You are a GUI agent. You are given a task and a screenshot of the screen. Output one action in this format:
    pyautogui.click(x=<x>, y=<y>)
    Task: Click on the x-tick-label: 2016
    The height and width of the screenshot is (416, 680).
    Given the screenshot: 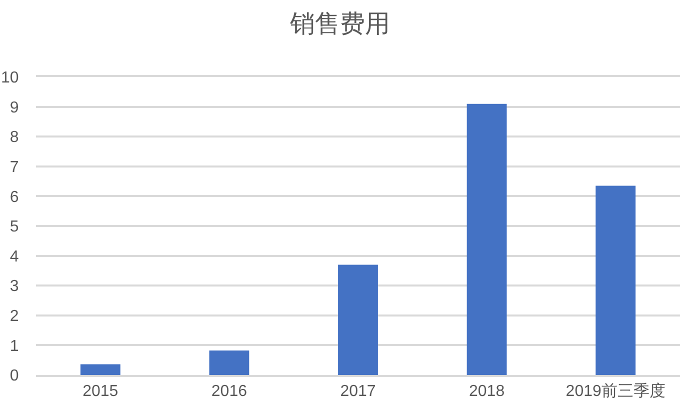 What is the action you would take?
    pyautogui.click(x=229, y=391)
    